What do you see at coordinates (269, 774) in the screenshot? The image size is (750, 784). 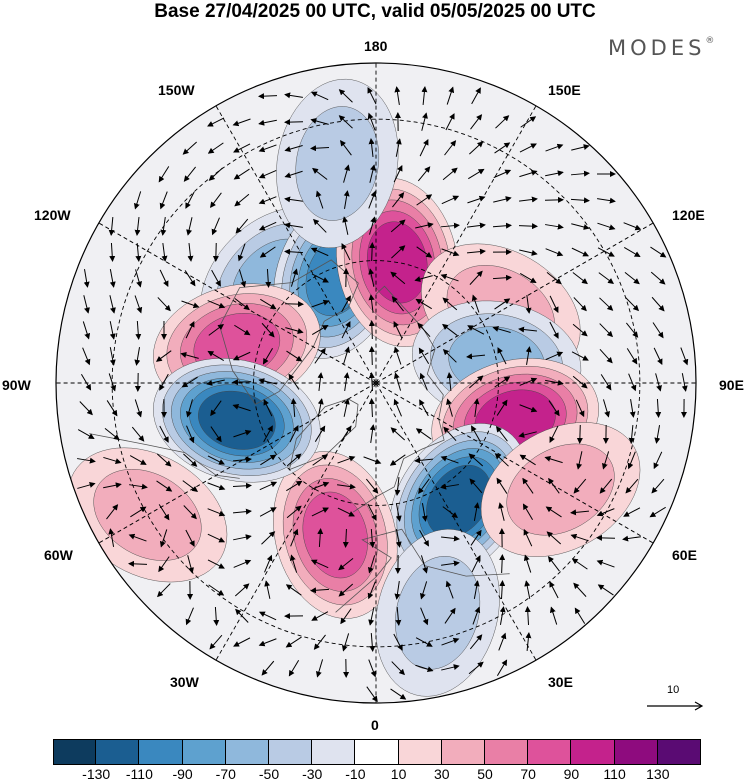 I see `colorbar-tick-label: -50` at bounding box center [269, 774].